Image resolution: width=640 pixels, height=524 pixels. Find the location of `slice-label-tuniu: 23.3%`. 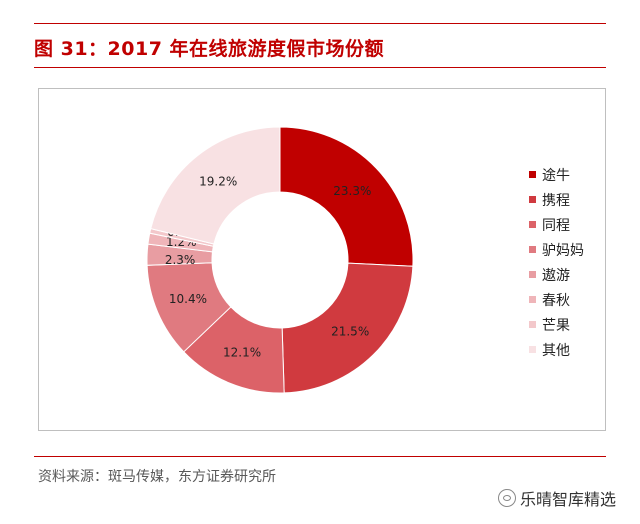

slice-label-tuniu: 23.3% is located at coordinates (352, 191).